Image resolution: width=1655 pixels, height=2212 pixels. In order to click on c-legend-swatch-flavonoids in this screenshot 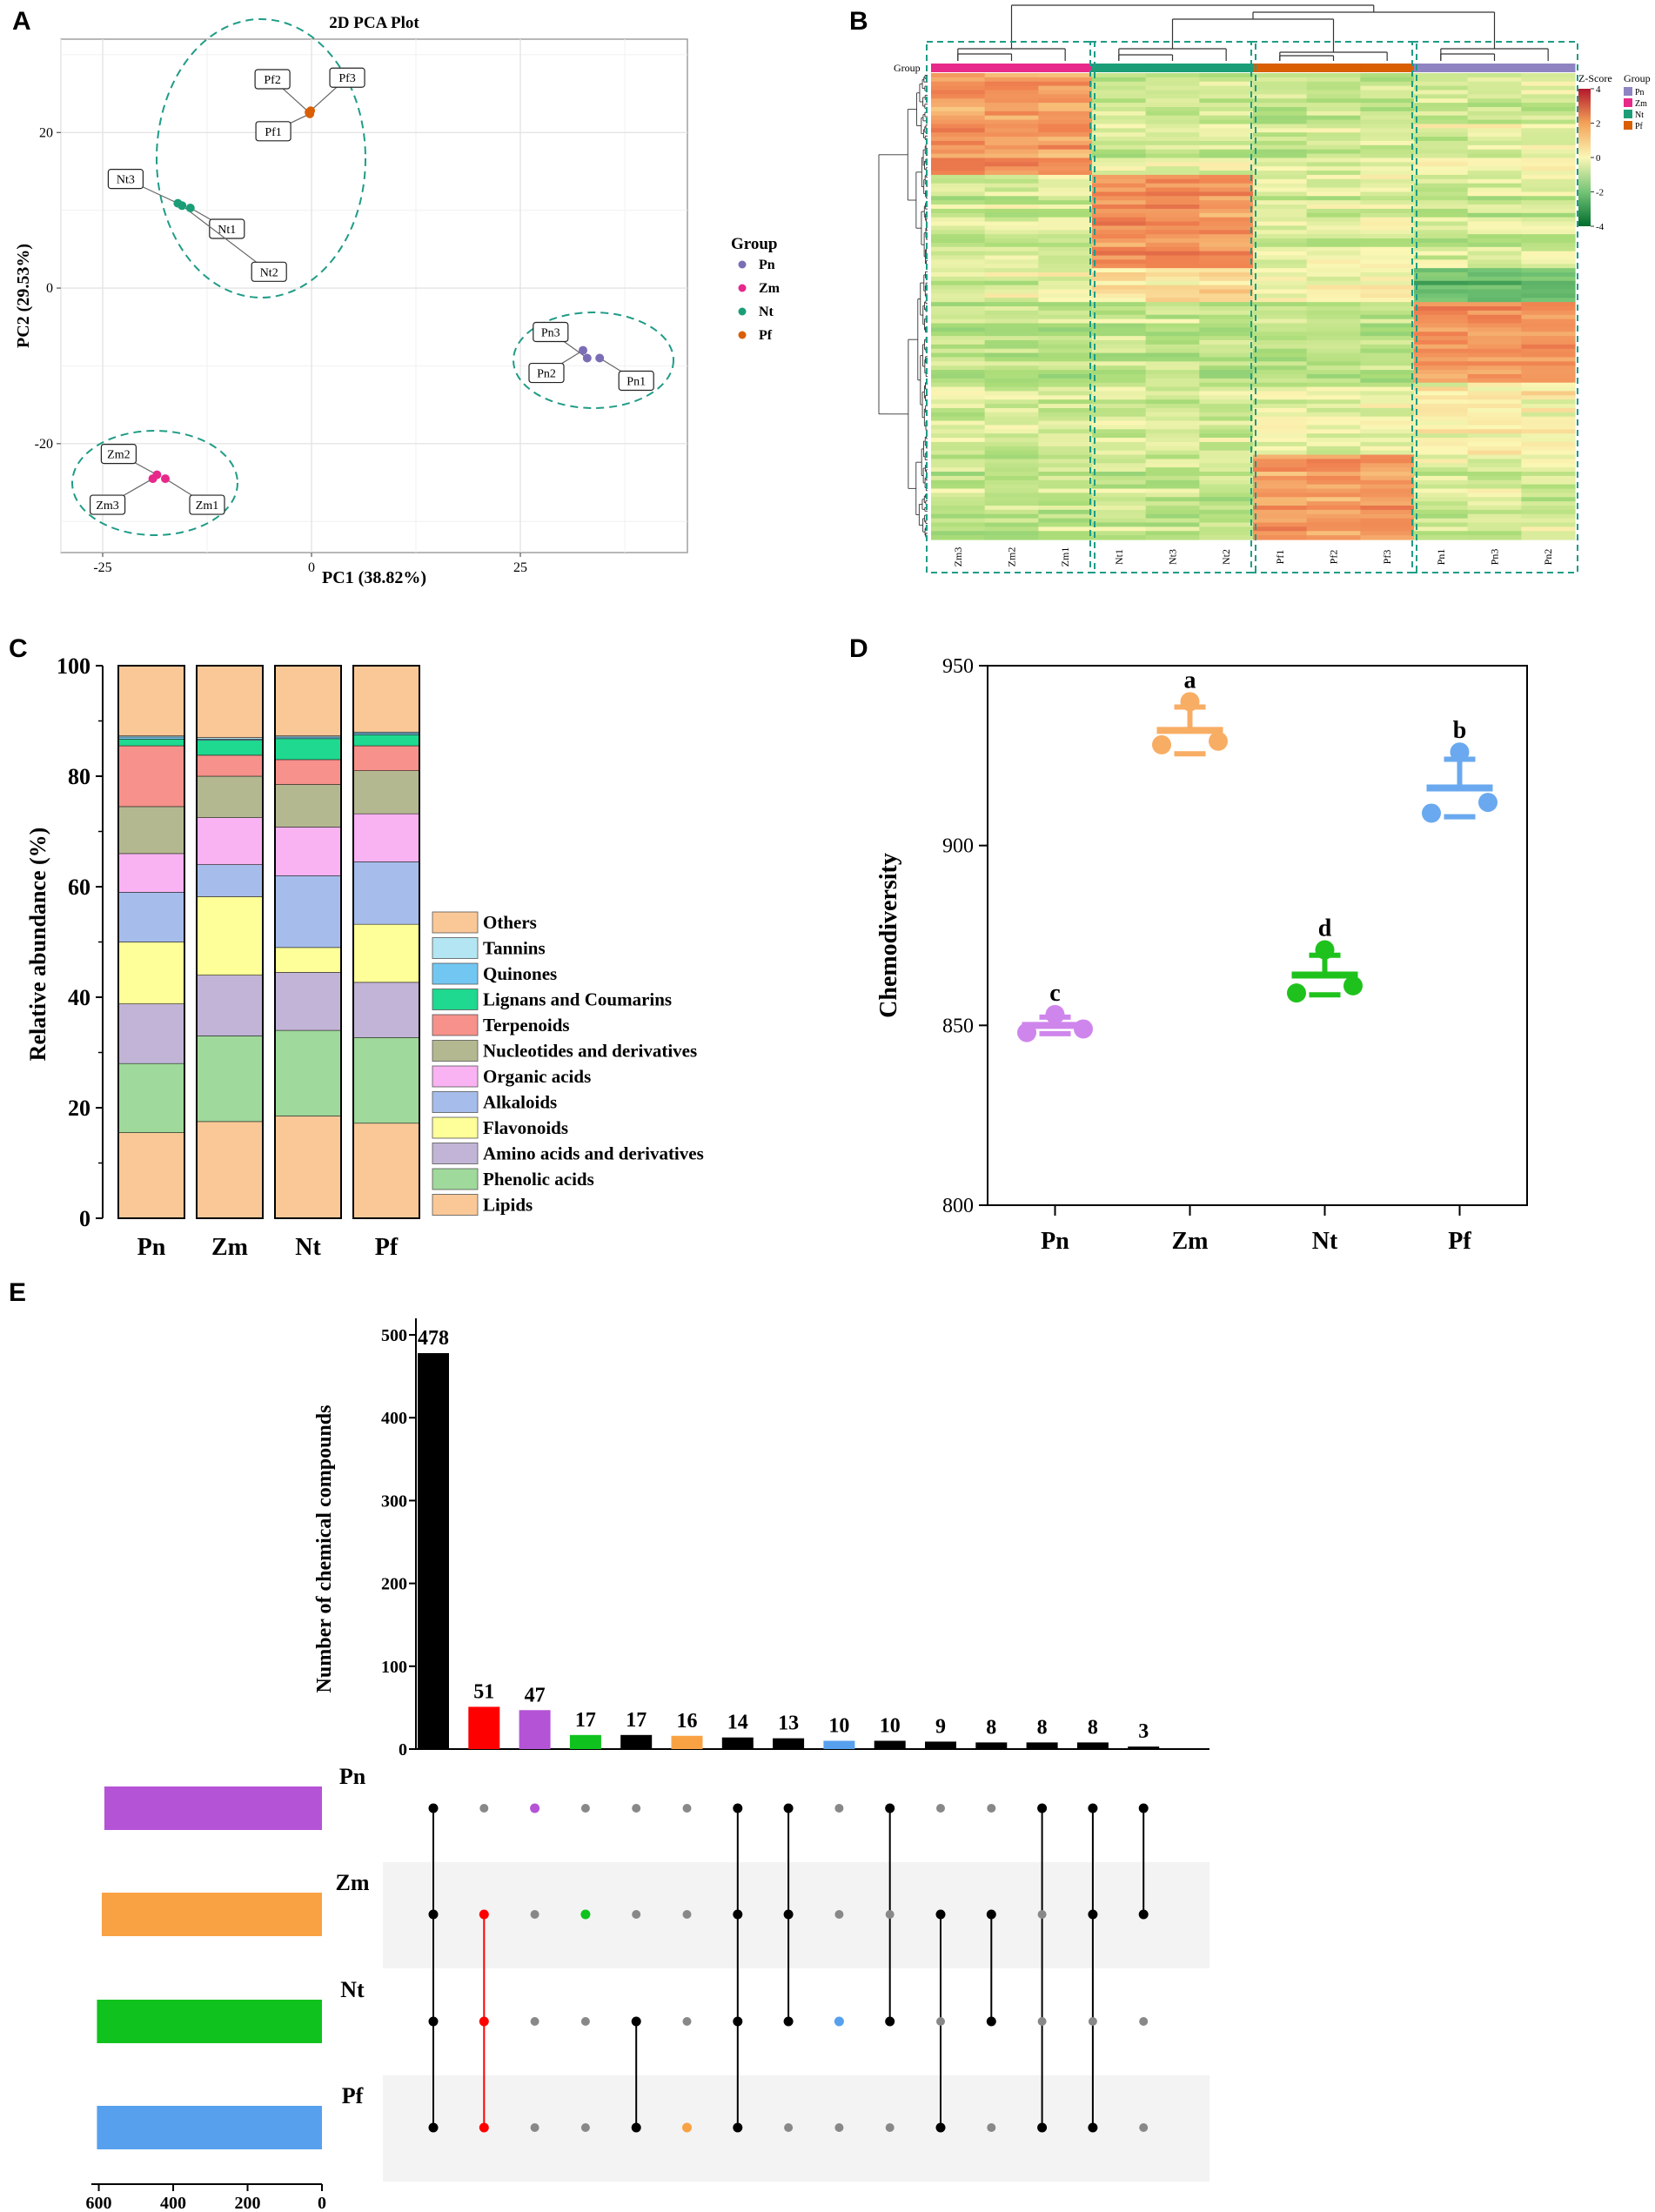, I will do `click(455, 1128)`.